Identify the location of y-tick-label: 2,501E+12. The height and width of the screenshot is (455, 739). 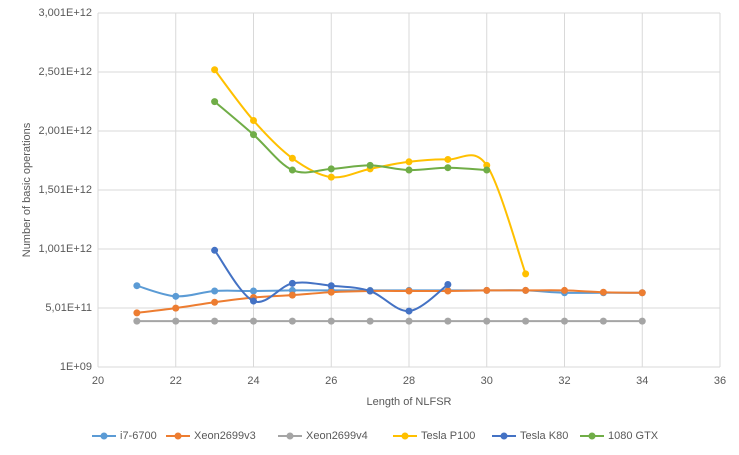
(65, 72).